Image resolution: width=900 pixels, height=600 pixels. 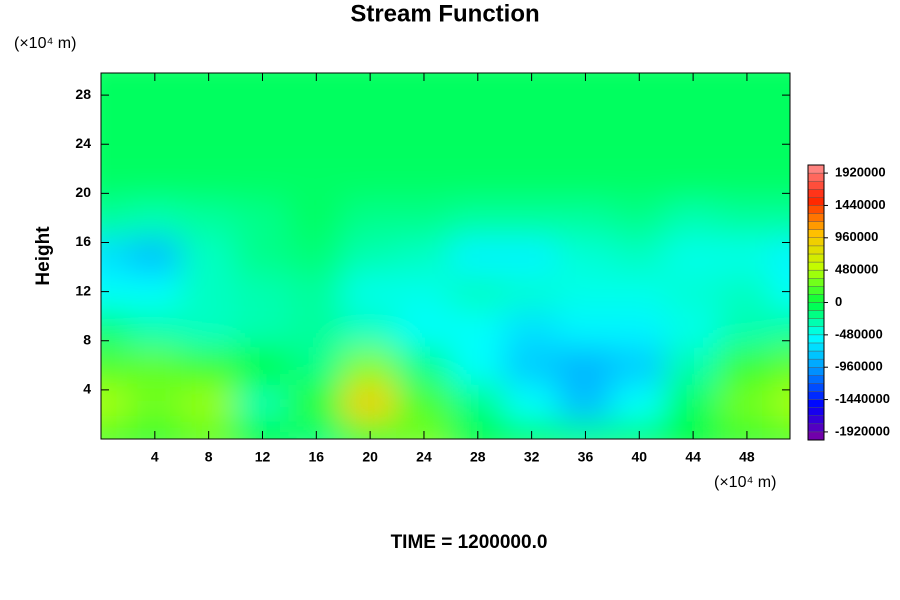 What do you see at coordinates (444, 13) in the screenshot?
I see `chart-title: Stream Function` at bounding box center [444, 13].